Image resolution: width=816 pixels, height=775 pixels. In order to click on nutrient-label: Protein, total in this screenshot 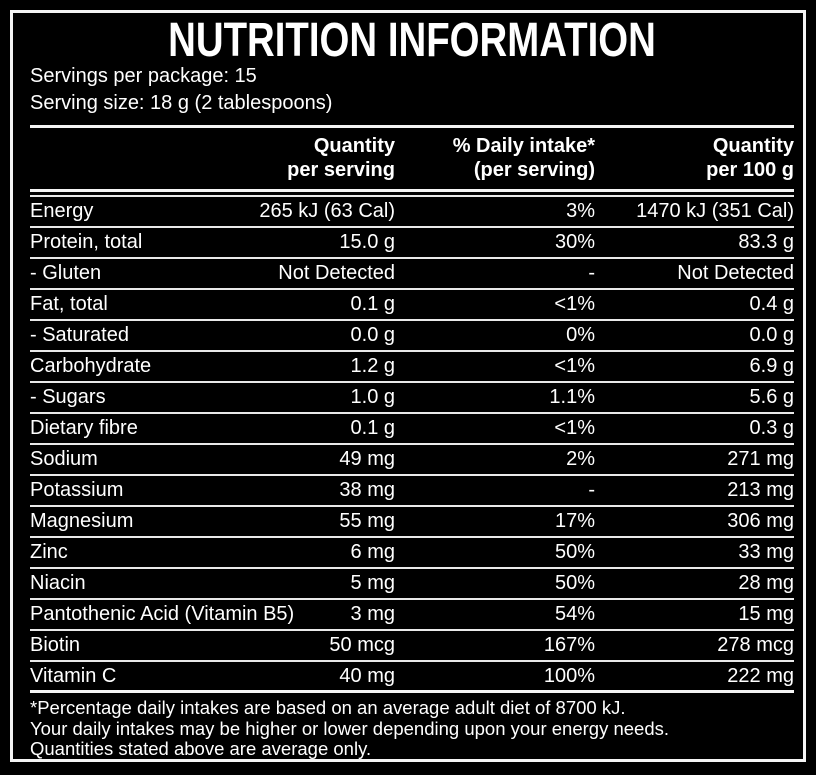, I will do `click(86, 242)`.